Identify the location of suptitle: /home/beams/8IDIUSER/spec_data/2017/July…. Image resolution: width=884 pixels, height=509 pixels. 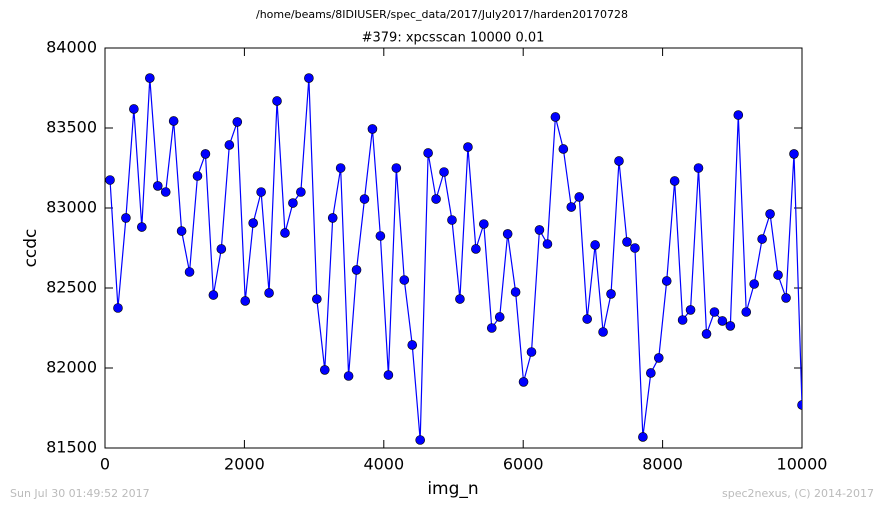
(442, 14).